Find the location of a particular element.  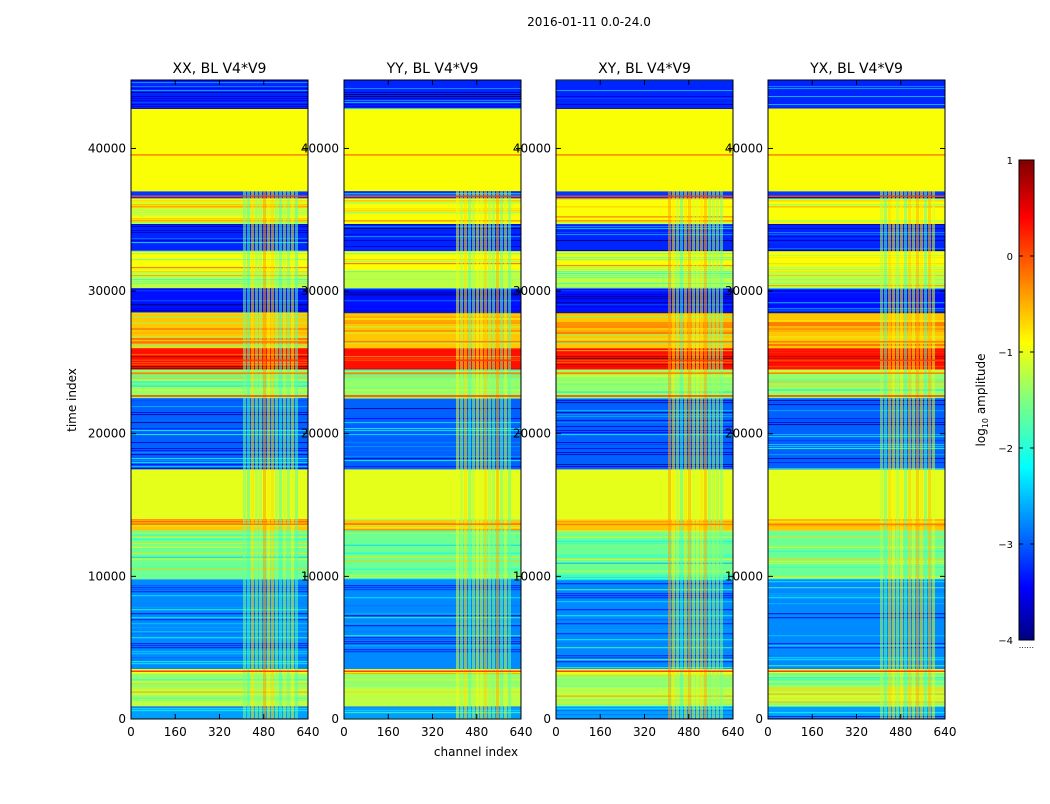

colorbar-tick-label: −4 is located at coordinates (1005, 641).